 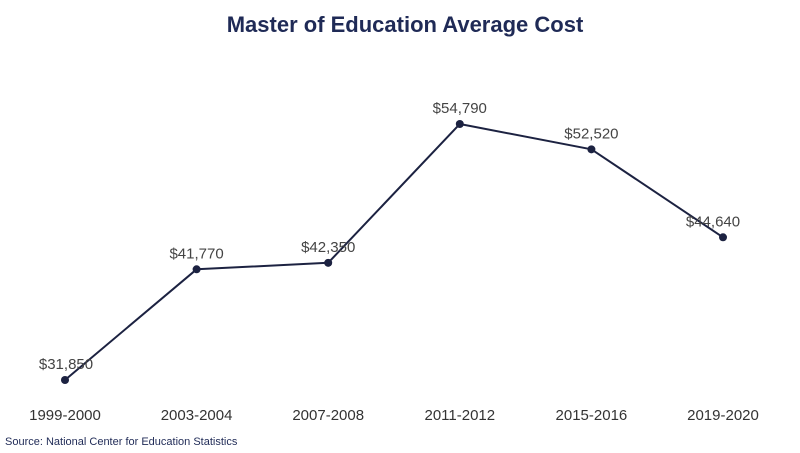 I want to click on data-label: $42,350, so click(x=328, y=247).